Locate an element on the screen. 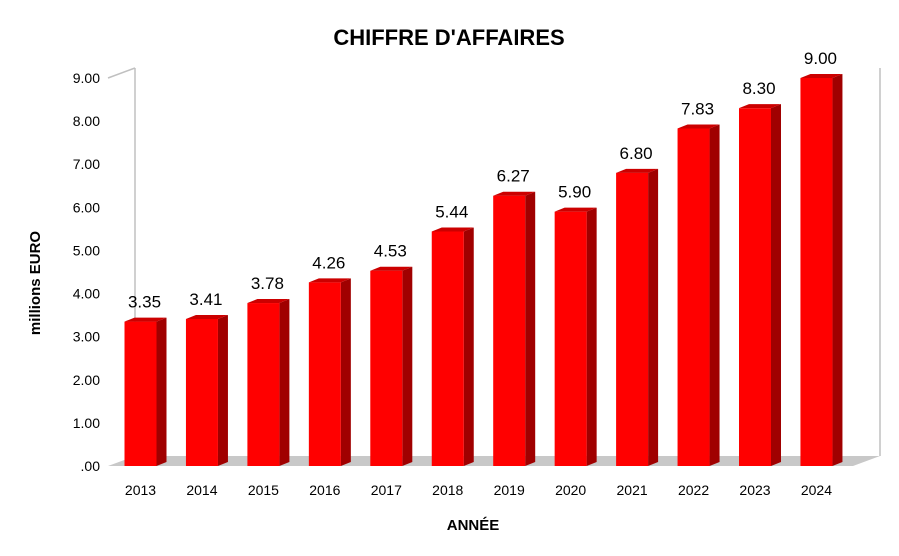 This screenshot has height=556, width=899. data-label: 7.83 is located at coordinates (697, 108).